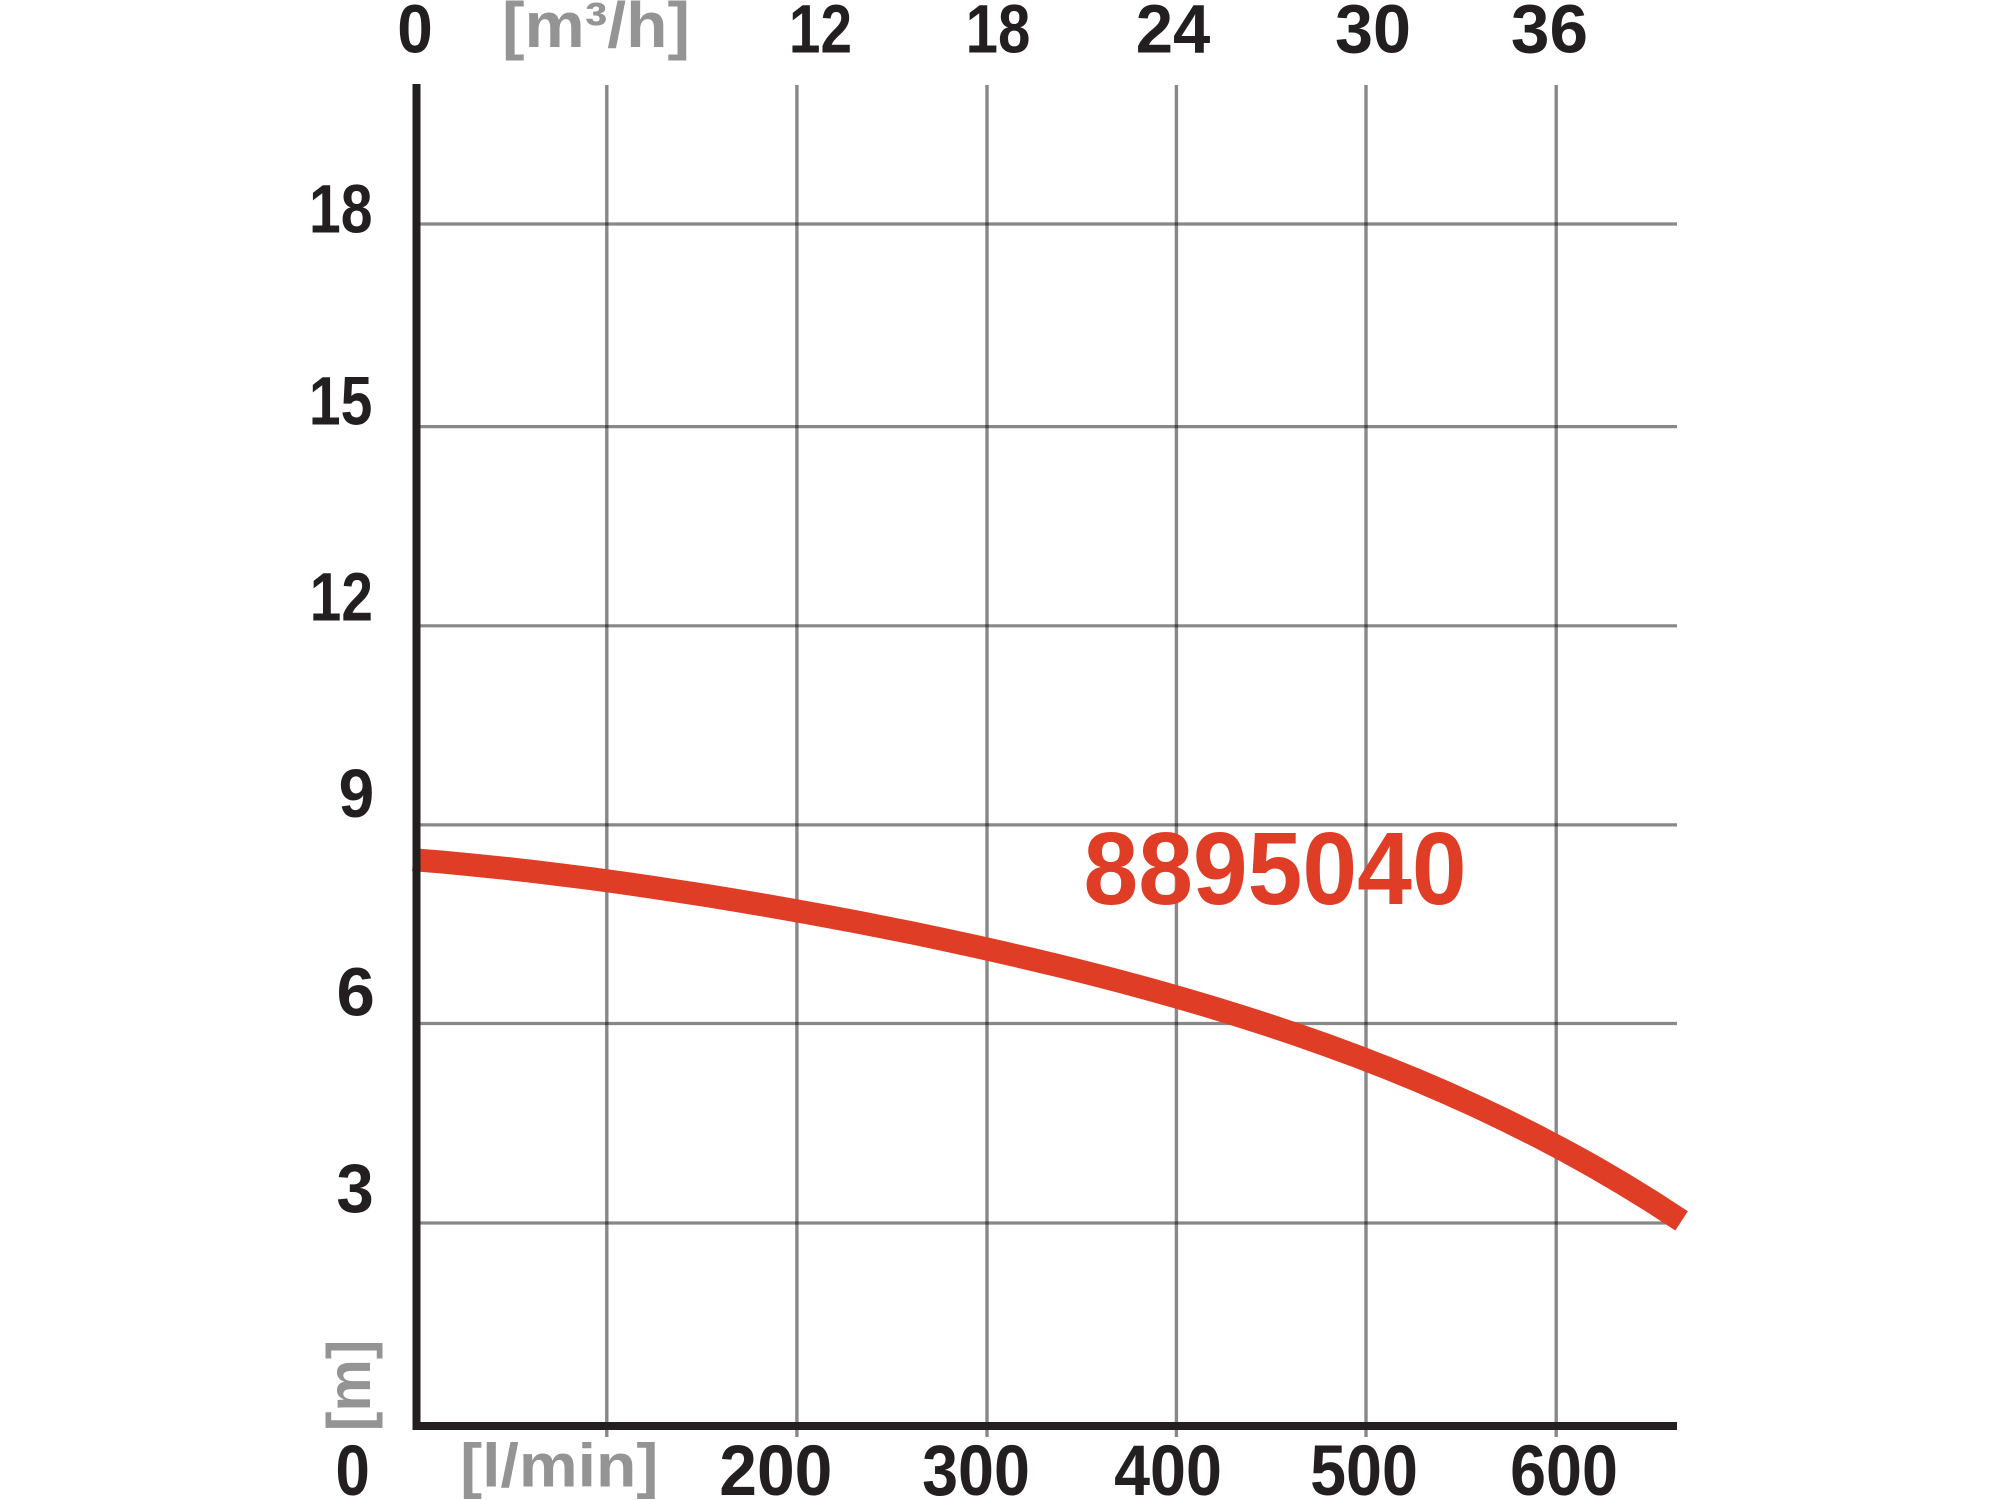 Image resolution: width=2000 pixels, height=1500 pixels. I want to click on svg-text: 600, so click(1564, 1466).